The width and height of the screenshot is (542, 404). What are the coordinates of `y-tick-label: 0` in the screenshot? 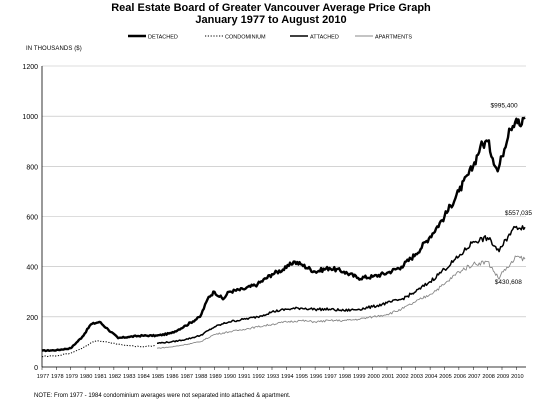 It's located at (36, 368).